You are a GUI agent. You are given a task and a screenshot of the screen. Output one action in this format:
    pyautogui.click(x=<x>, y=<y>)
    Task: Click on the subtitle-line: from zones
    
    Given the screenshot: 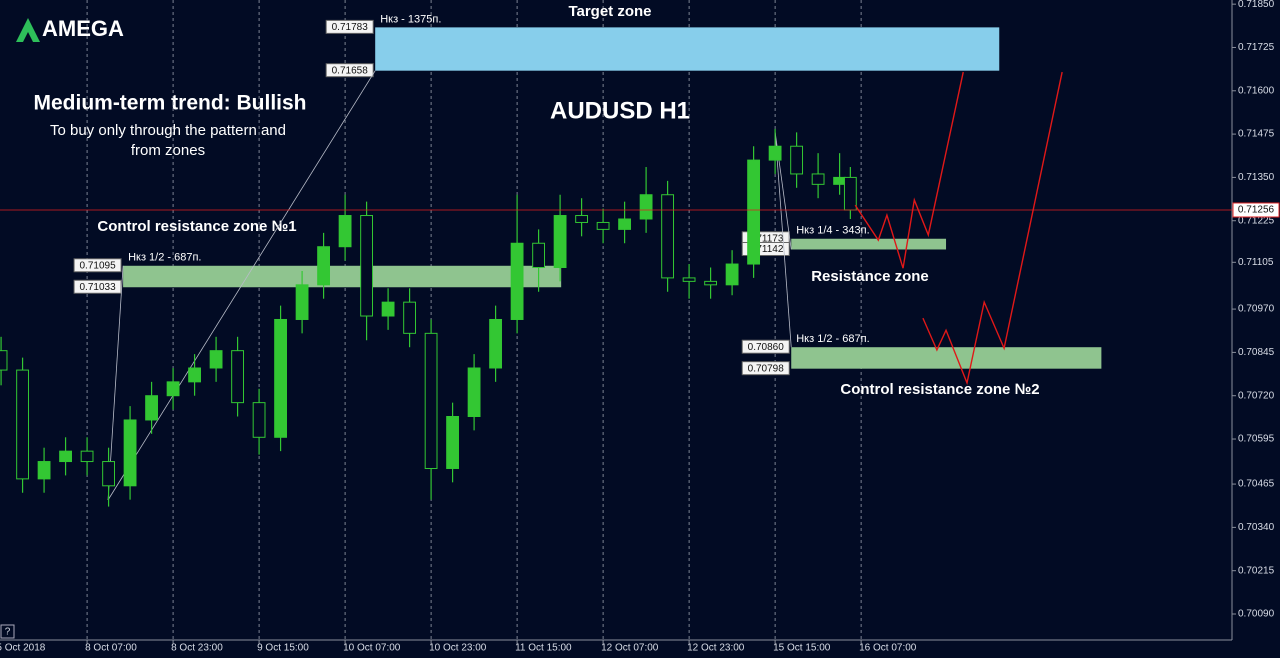 What is the action you would take?
    pyautogui.click(x=168, y=150)
    